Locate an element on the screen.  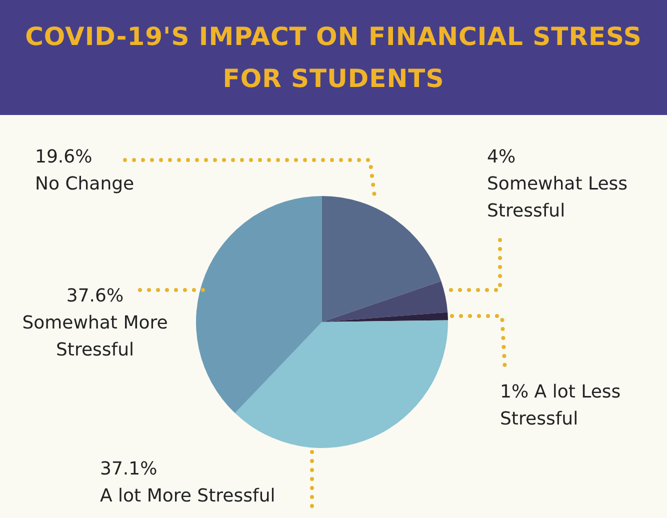
slice-label: Somewhat Less Stressful is located at coordinates (557, 198).